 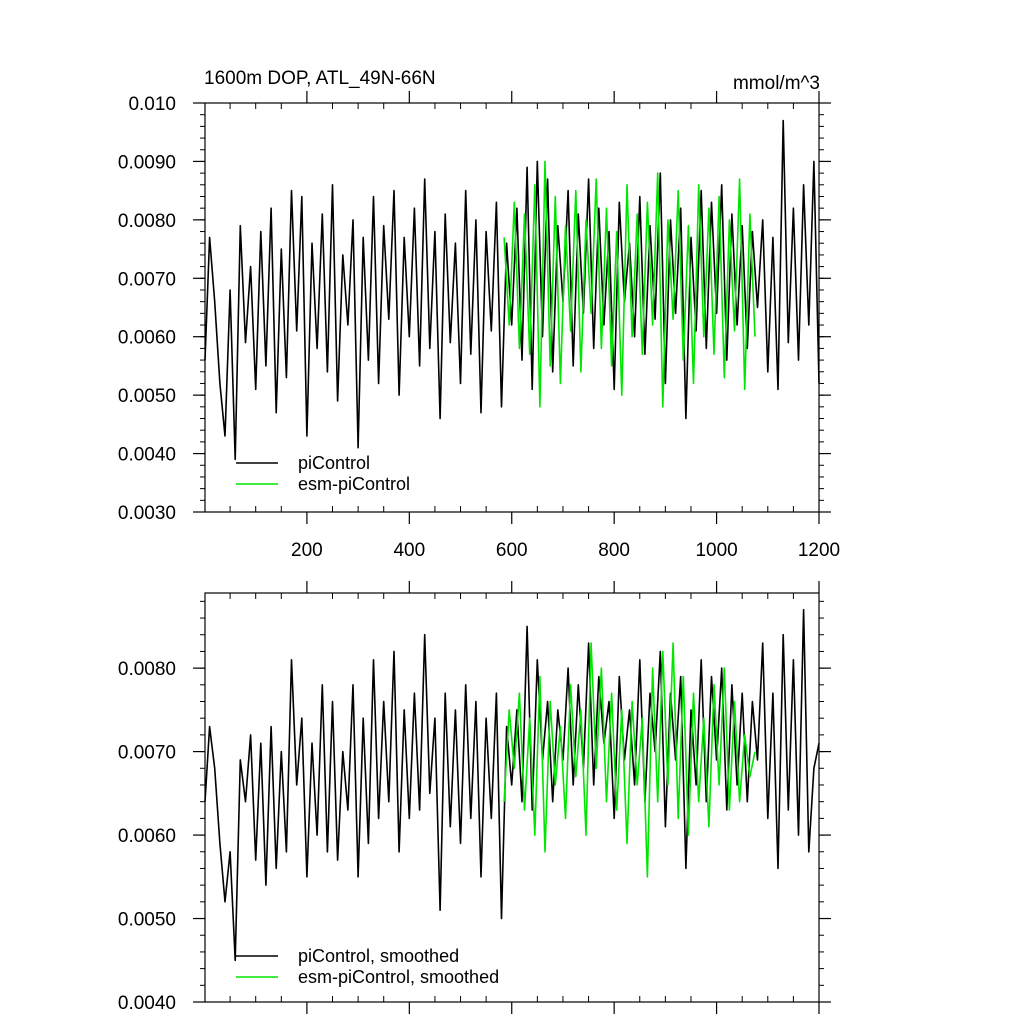 What do you see at coordinates (334, 463) in the screenshot?
I see `legend-label: piControl` at bounding box center [334, 463].